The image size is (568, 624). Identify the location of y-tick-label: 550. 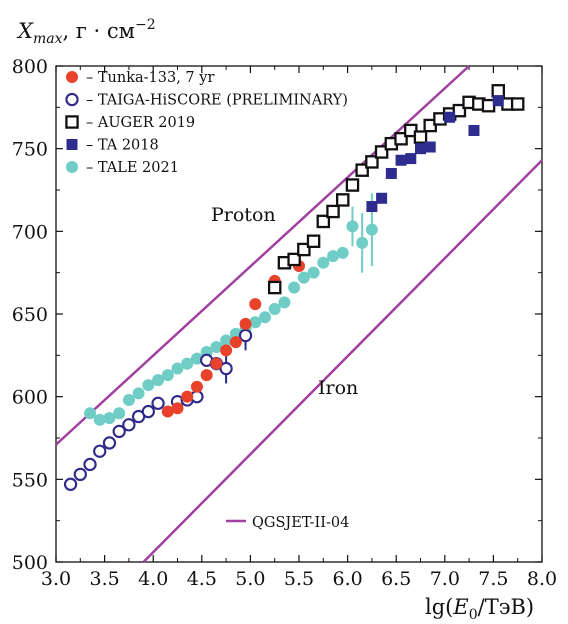
(30, 480).